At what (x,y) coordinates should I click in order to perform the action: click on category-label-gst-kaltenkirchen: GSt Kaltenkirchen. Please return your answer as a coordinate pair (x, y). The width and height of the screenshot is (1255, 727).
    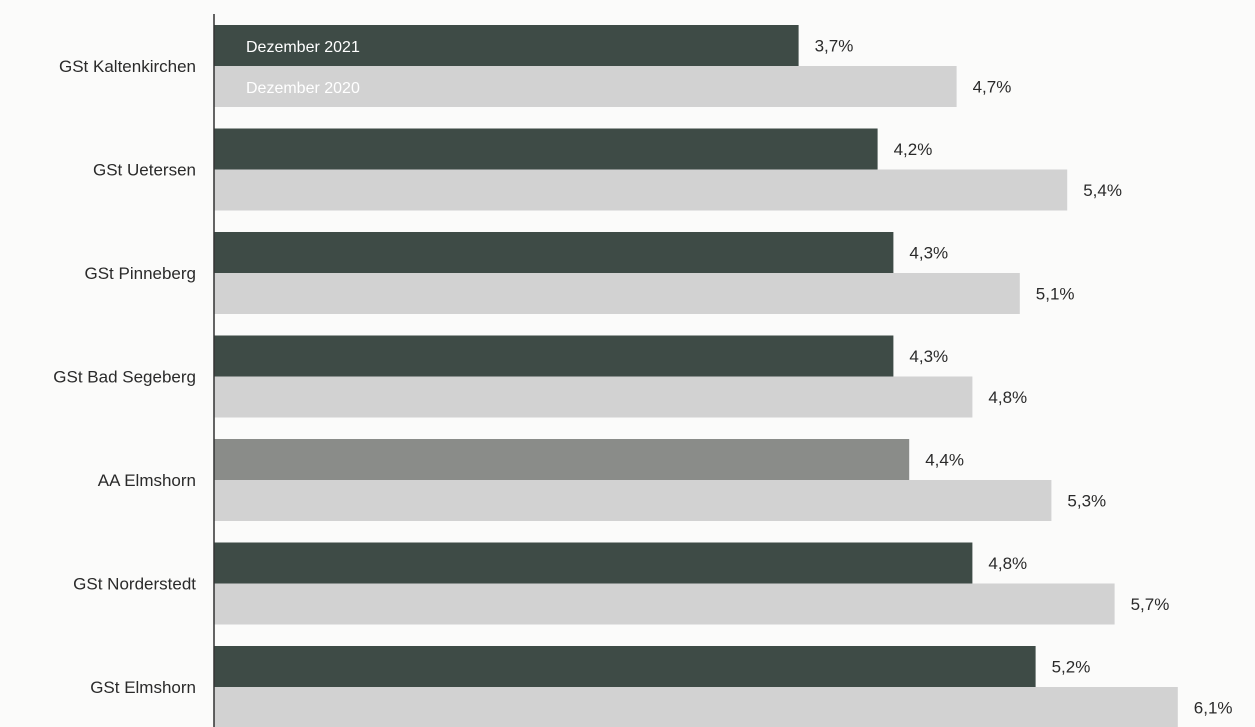
    Looking at the image, I should click on (127, 66).